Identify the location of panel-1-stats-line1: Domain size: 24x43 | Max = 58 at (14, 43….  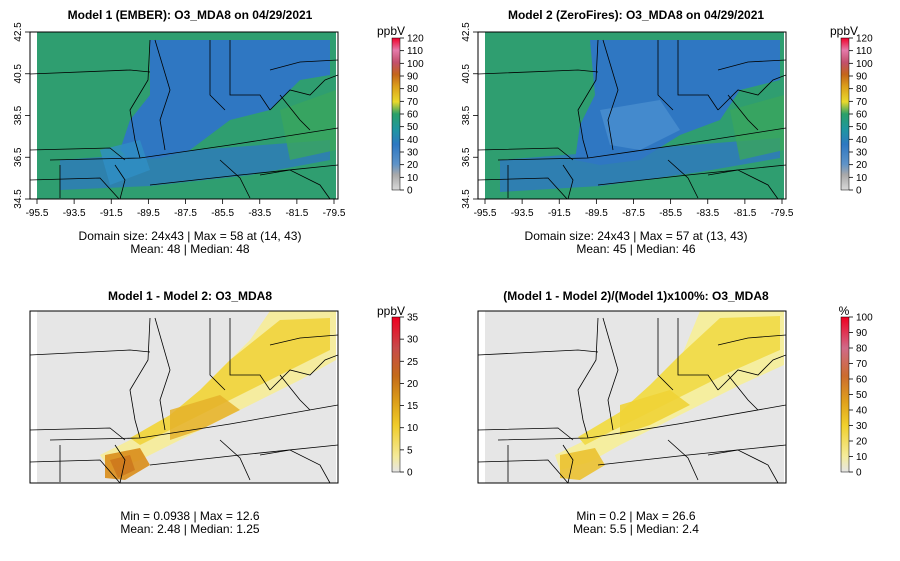
(190, 236).